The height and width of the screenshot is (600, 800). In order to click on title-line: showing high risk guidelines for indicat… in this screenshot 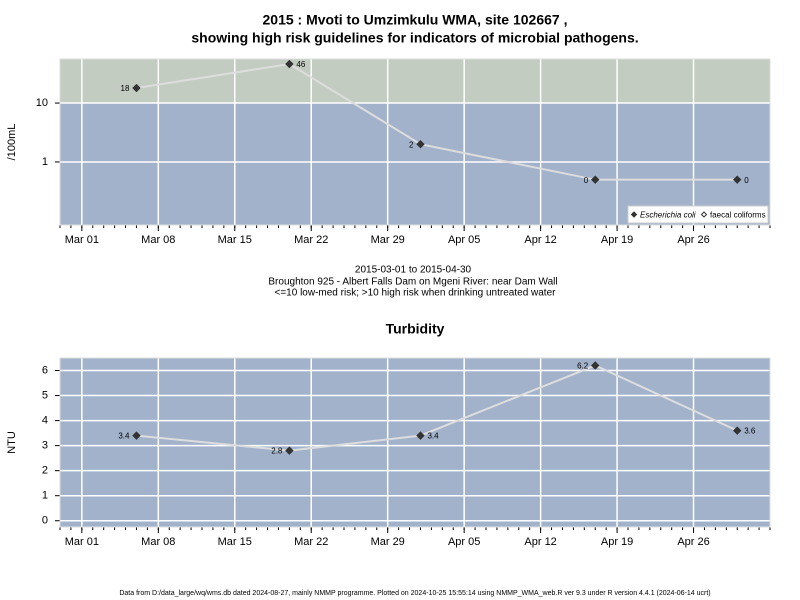, I will do `click(414, 38)`.